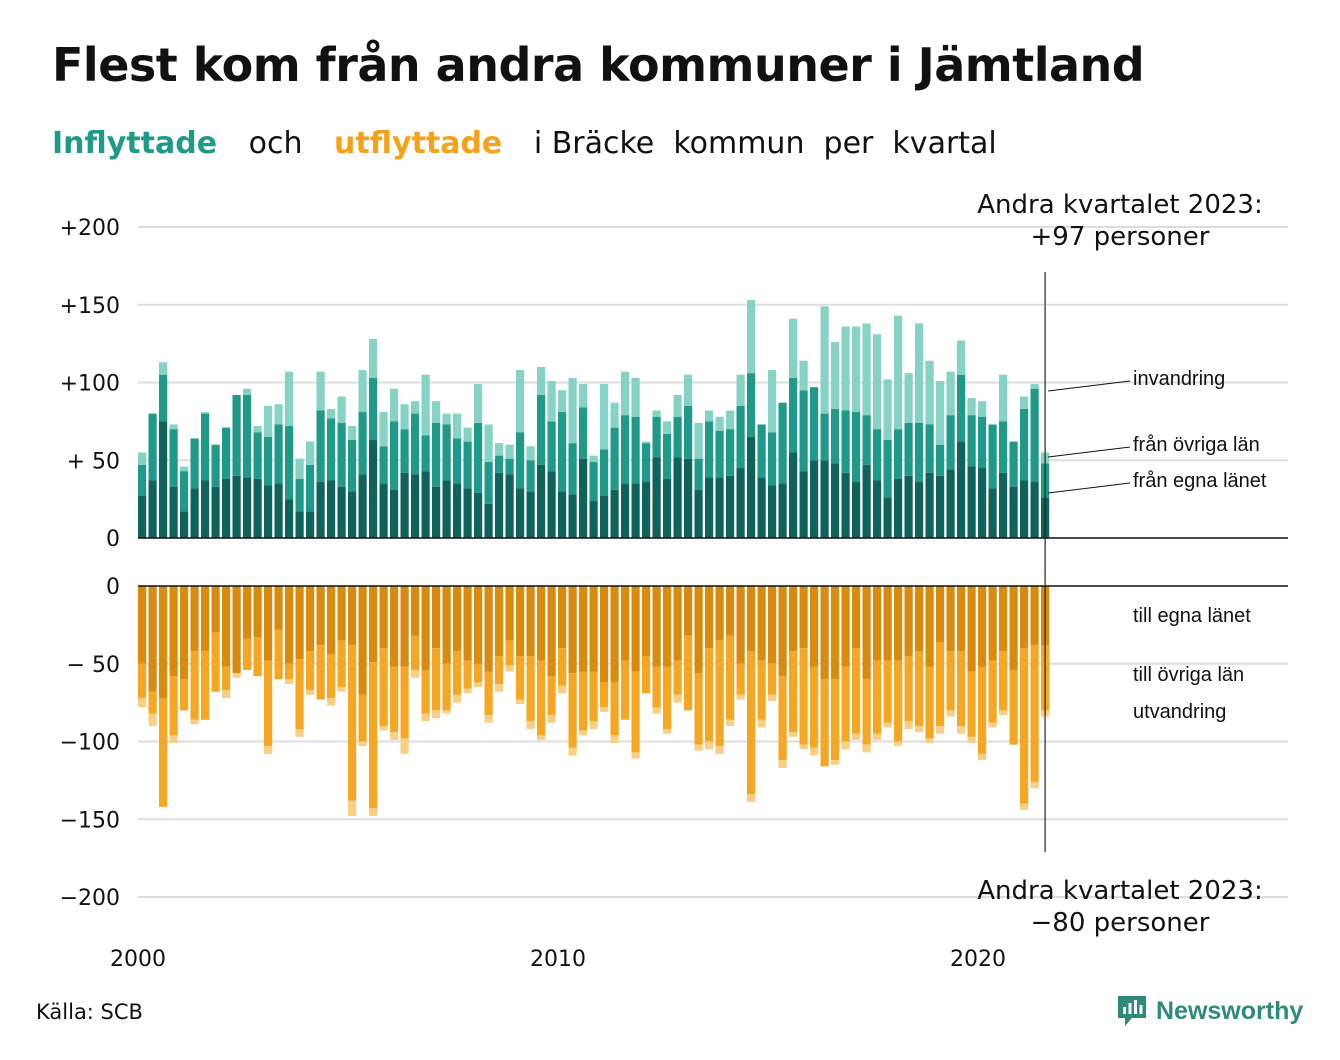 The width and height of the screenshot is (1340, 1060). Describe the element at coordinates (90, 743) in the screenshot. I see `y-tick-label-bottom: −100` at that location.